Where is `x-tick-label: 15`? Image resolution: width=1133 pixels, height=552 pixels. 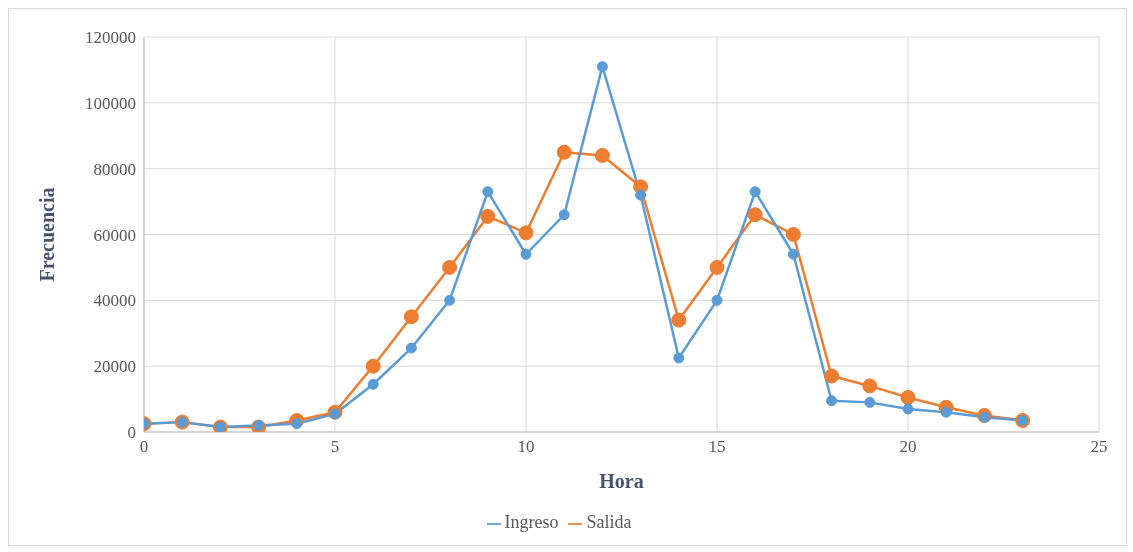 x-tick-label: 15 is located at coordinates (717, 447).